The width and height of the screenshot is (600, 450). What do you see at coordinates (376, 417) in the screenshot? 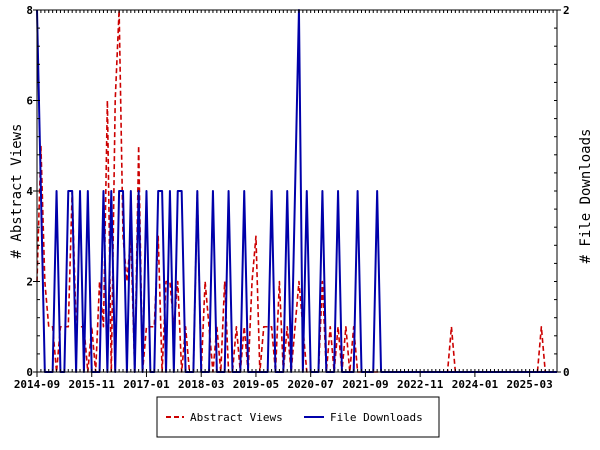
I see `legend-label-file-downloads: File Downloads` at bounding box center [376, 417].